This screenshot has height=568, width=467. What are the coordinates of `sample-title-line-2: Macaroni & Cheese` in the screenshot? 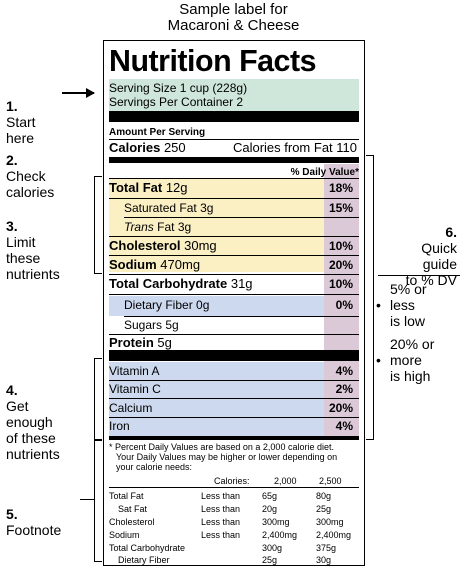 It's located at (233, 25).